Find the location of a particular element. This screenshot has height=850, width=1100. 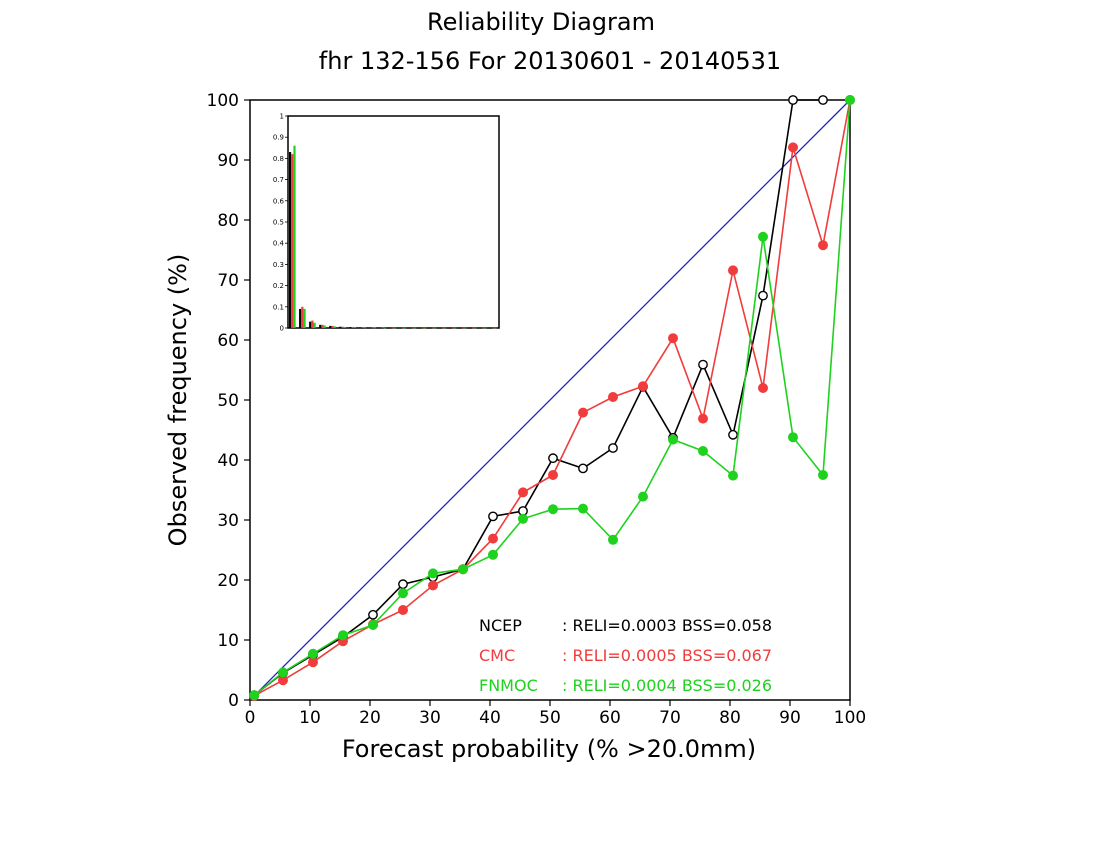

x-tick-label: 10 is located at coordinates (310, 718).